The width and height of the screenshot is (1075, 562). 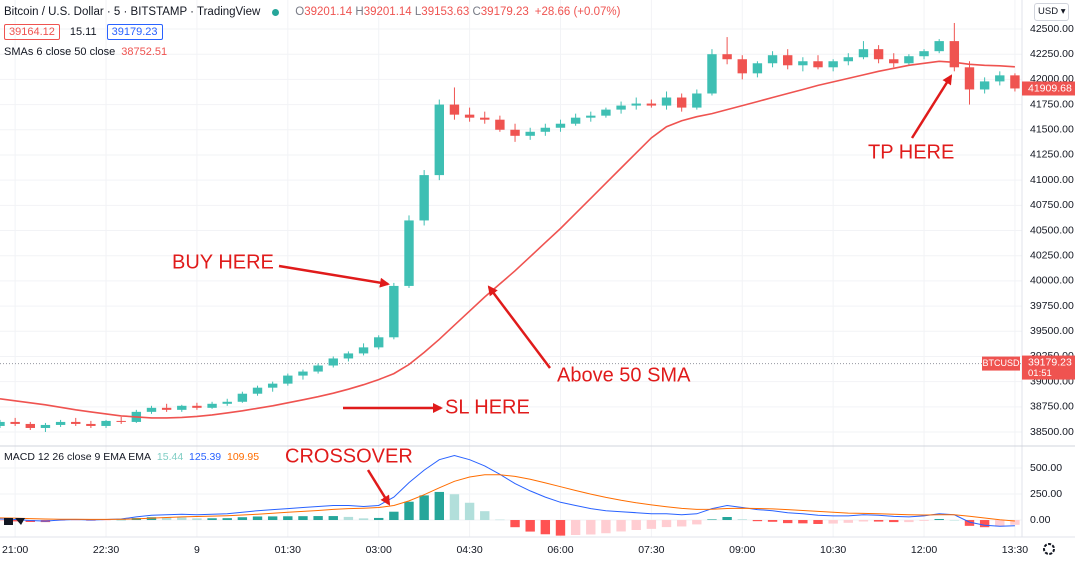 I want to click on change: +28.66 (+0.07%), so click(x=577, y=12).